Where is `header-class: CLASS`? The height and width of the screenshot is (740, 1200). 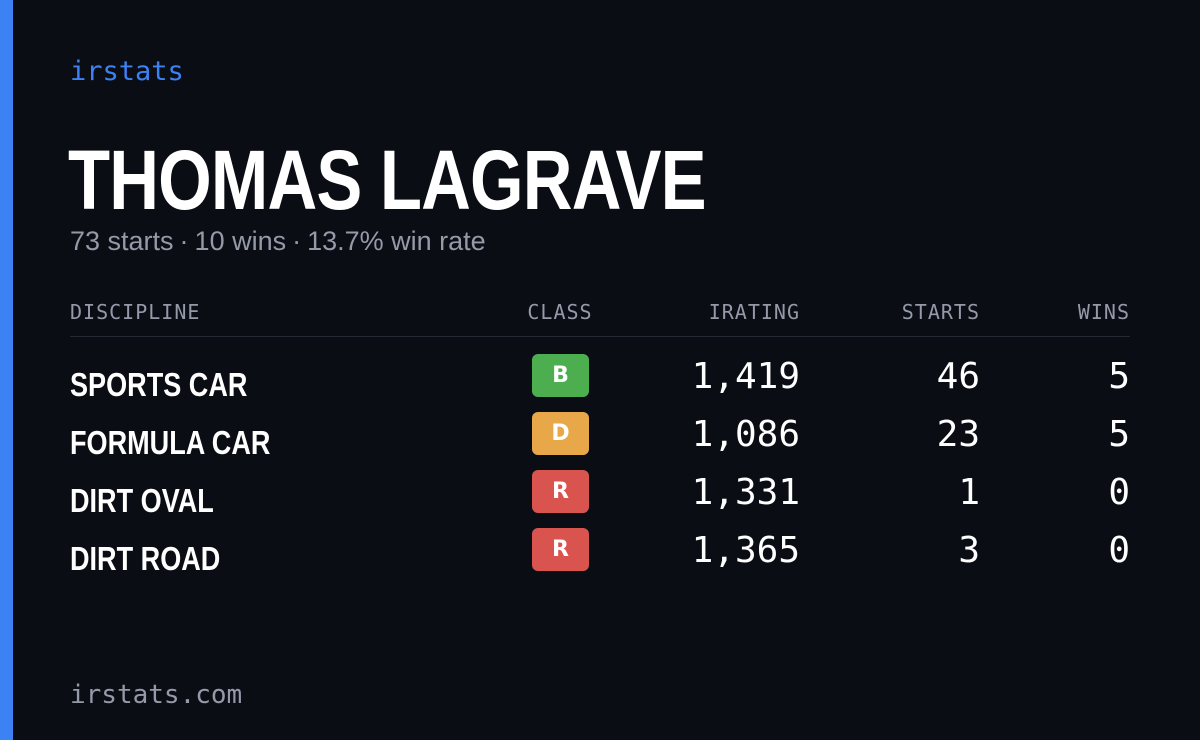
header-class: CLASS is located at coordinates (560, 312).